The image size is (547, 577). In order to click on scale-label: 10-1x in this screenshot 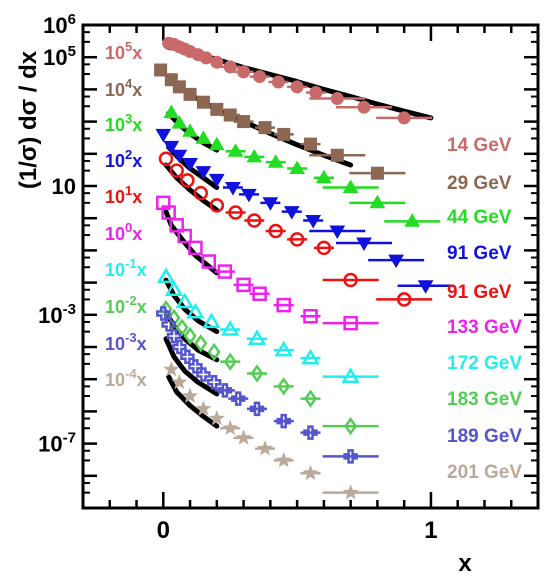, I will do `click(126, 268)`.